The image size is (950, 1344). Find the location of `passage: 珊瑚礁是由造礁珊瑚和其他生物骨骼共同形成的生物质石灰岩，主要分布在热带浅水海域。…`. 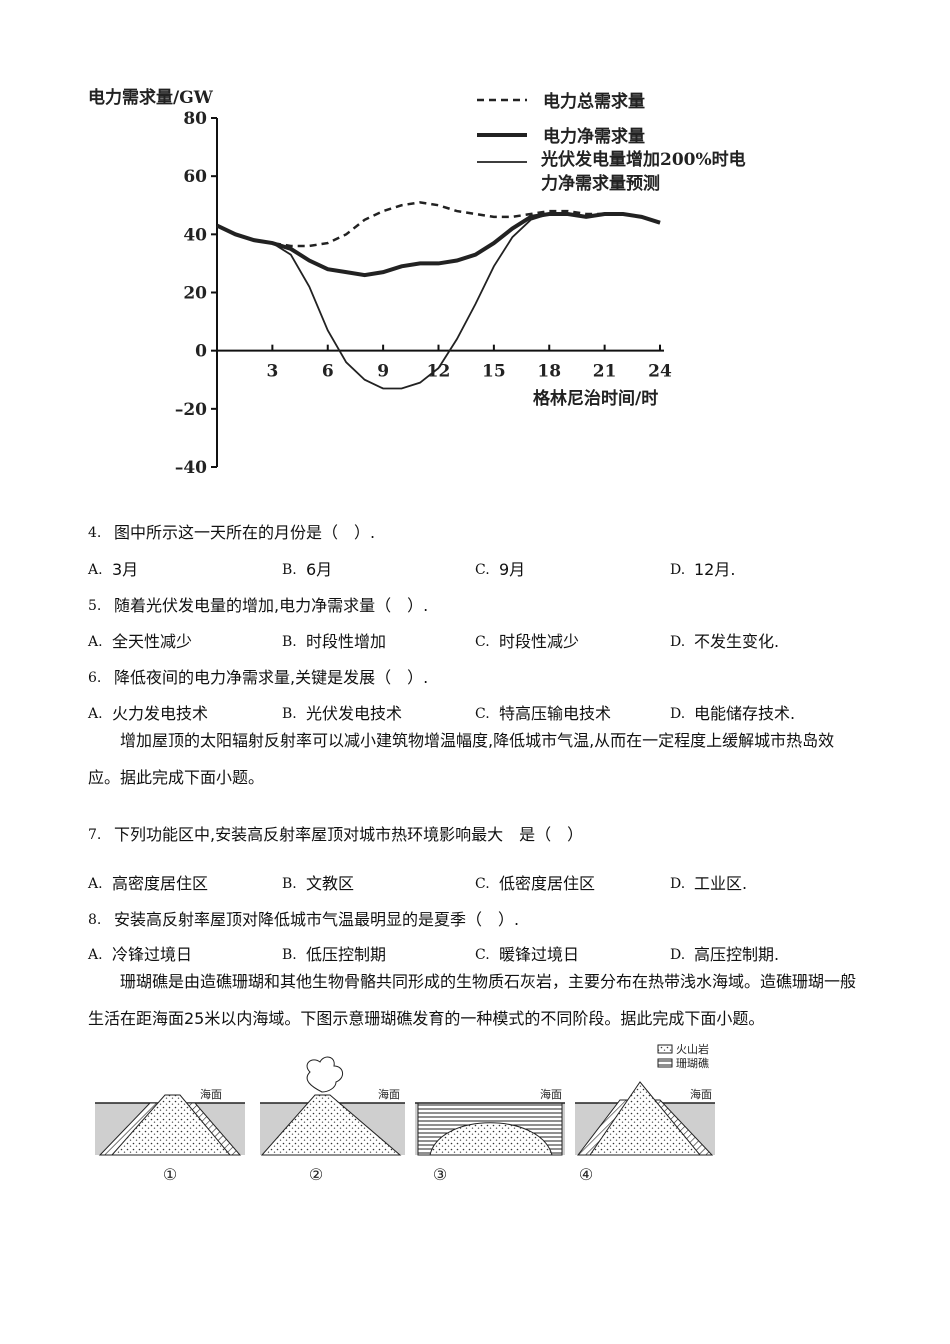

passage: 珊瑚礁是由造礁珊瑚和其他生物骨骼共同形成的生物质石灰岩，主要分布在热带浅水海域。… is located at coordinates (472, 1000).